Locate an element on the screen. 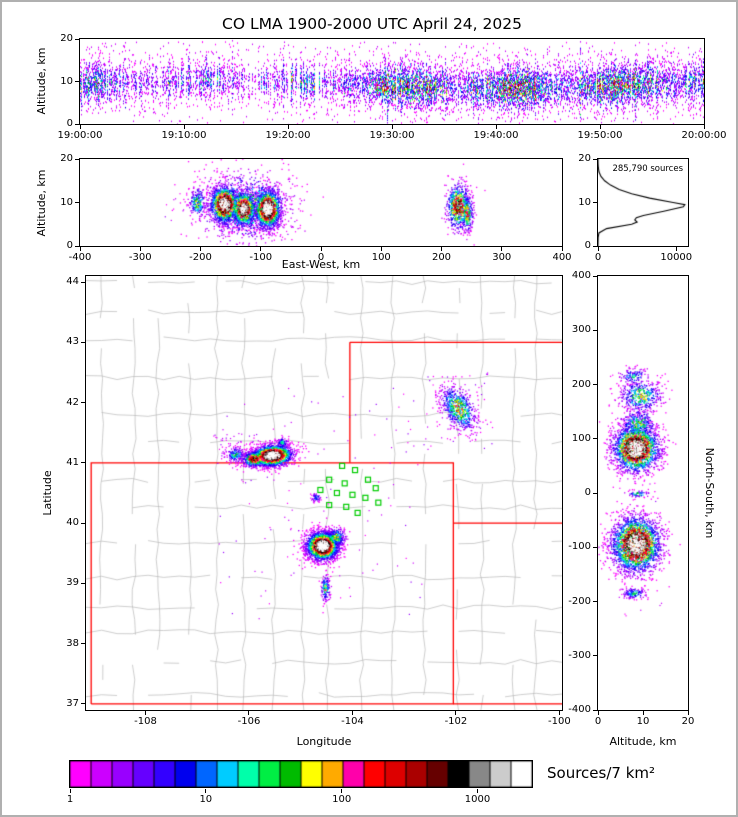  altitude-histogram-canvas is located at coordinates (643, 202).